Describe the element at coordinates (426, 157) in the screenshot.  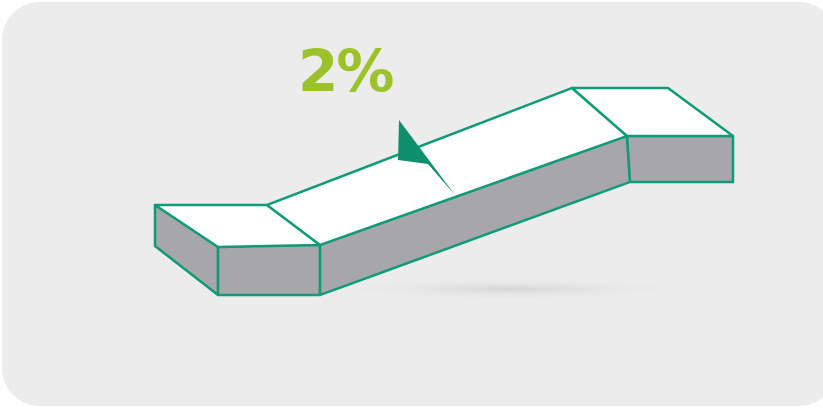
I see `down-slope-arrow-icon` at that location.